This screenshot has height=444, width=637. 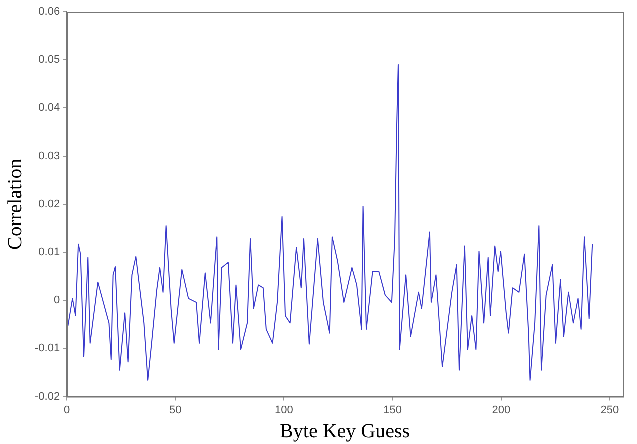 I want to click on y-tick-label: 0.03, so click(x=49, y=156).